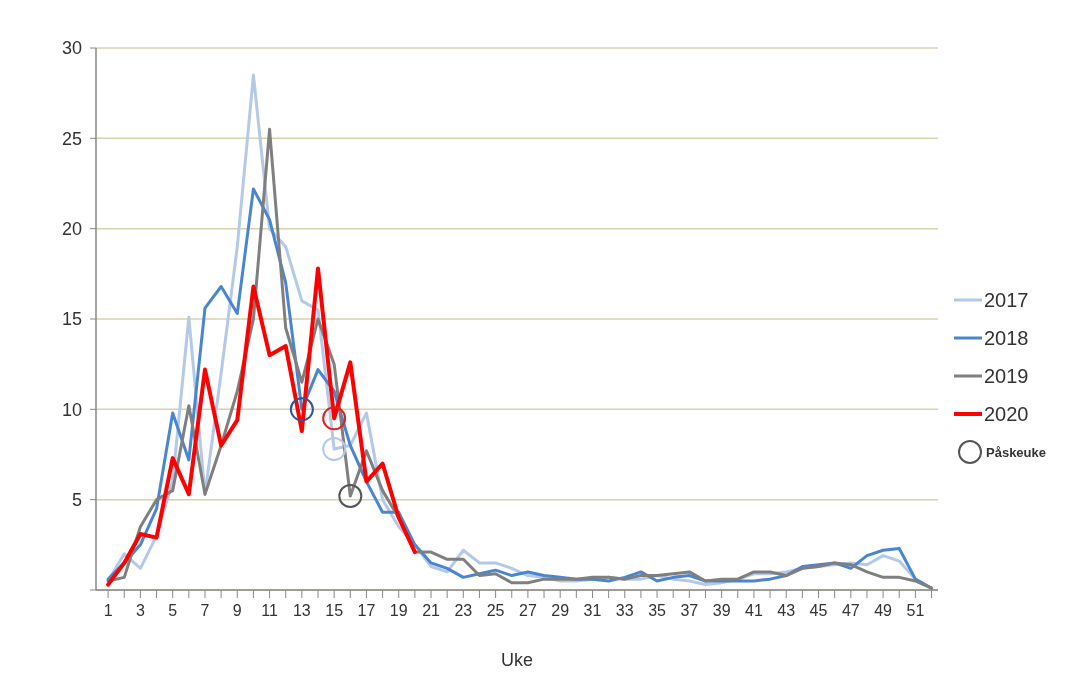 This screenshot has width=1078, height=675. What do you see at coordinates (721, 610) in the screenshot?
I see `x-tick-label: 39` at bounding box center [721, 610].